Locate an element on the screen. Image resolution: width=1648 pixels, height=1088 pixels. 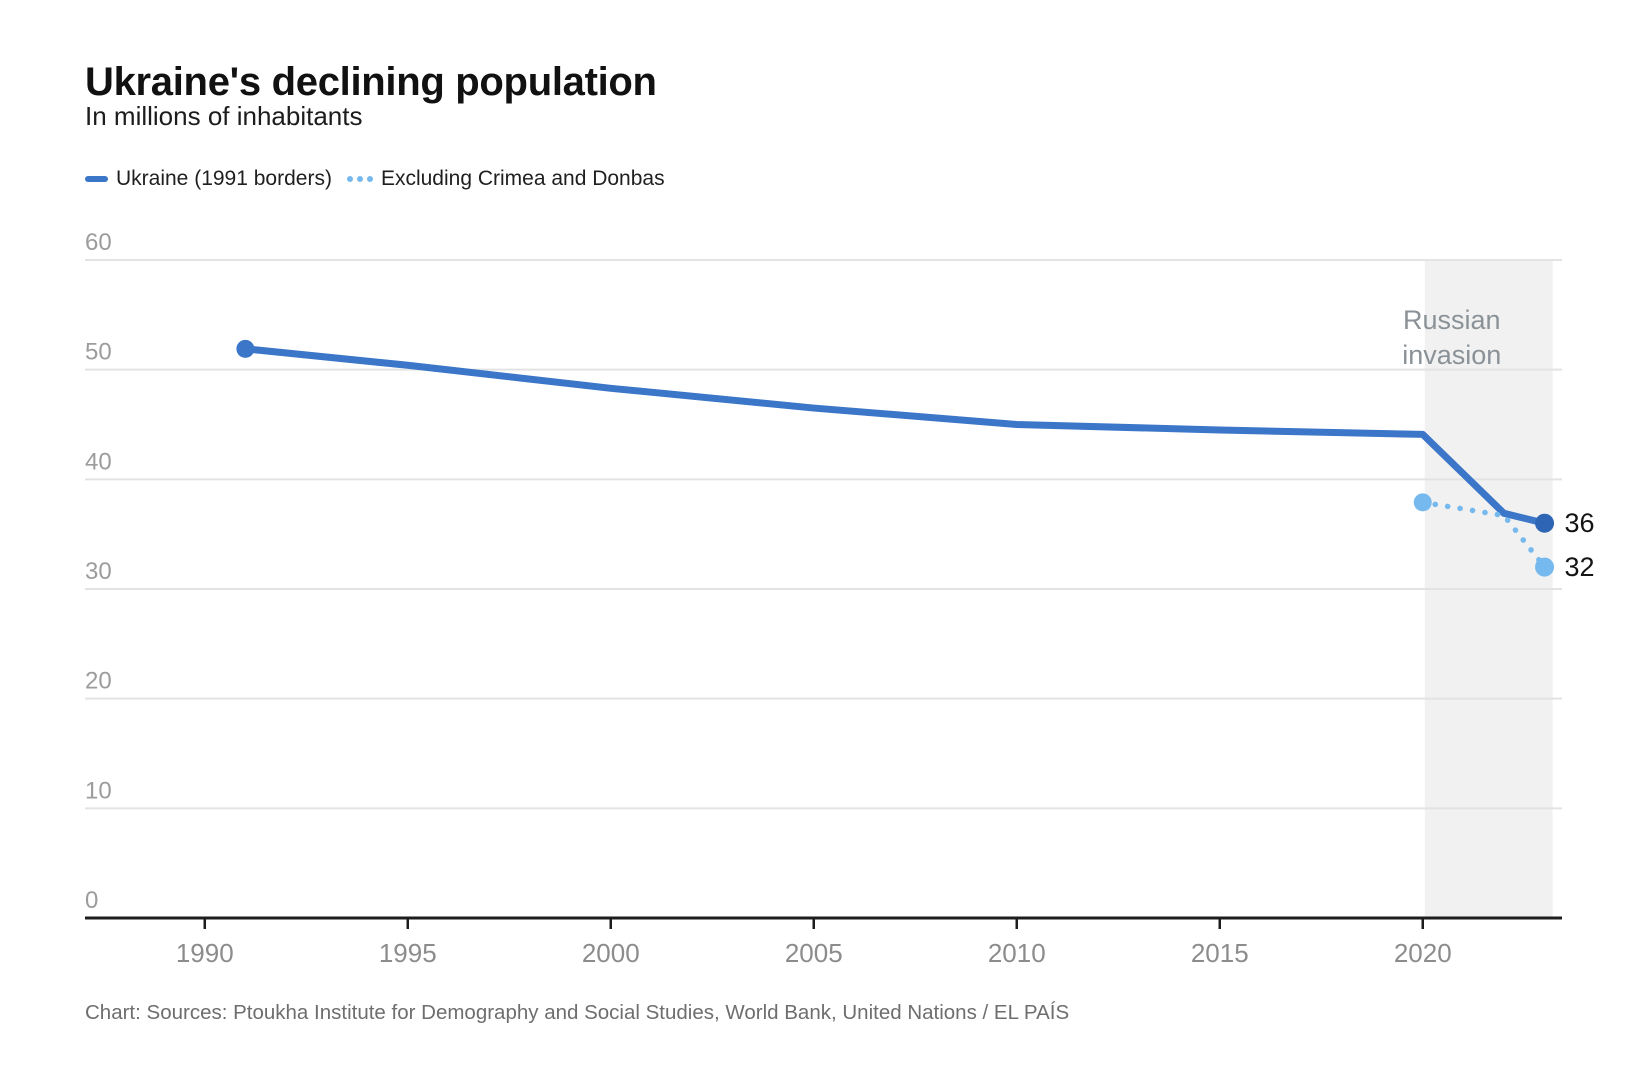
series-line-excluding is located at coordinates (1483, 534).